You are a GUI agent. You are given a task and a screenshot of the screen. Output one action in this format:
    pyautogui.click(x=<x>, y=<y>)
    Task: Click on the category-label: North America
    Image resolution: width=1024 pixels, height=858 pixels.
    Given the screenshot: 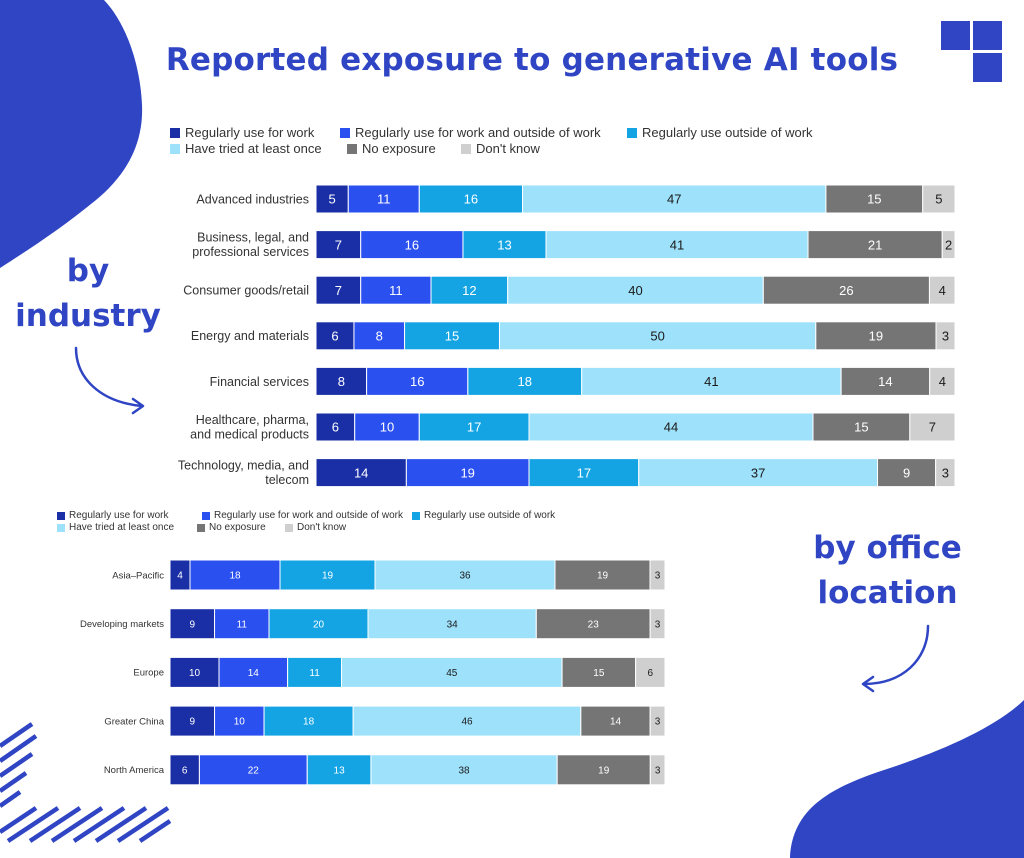 What is the action you would take?
    pyautogui.click(x=134, y=770)
    